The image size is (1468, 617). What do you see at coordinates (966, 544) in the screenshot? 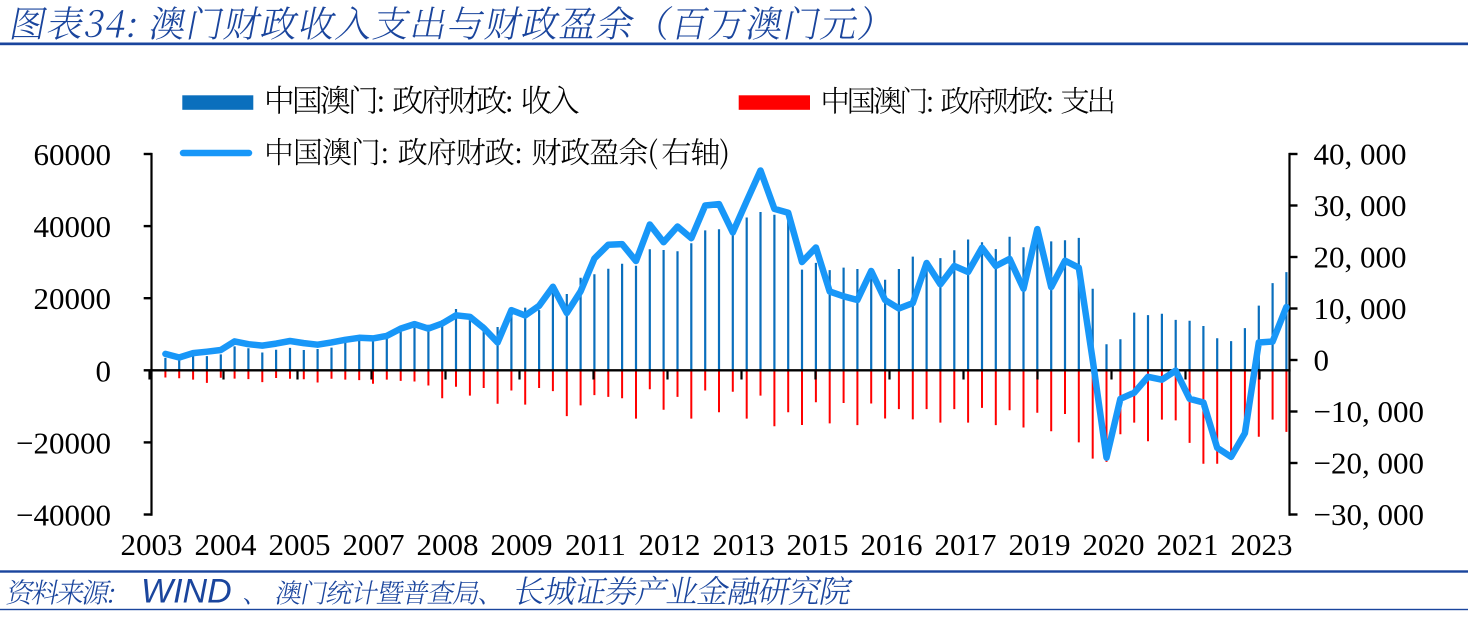
I see `svg-text: 2017` at bounding box center [966, 544].